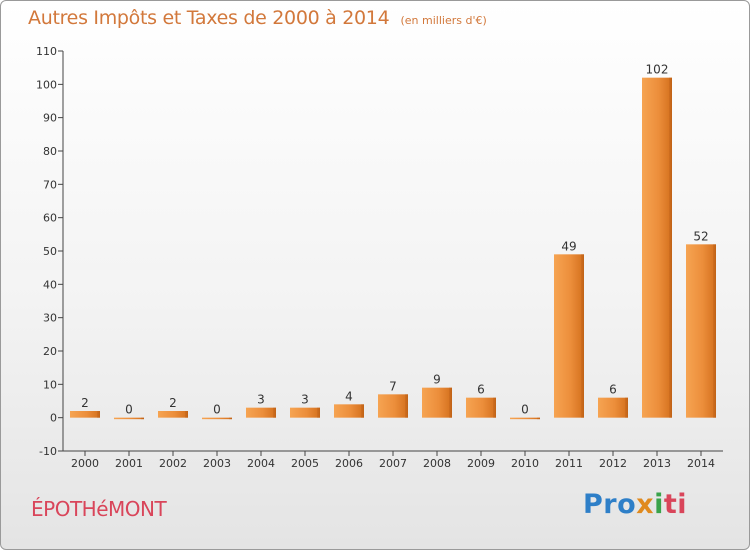 The image size is (750, 550). I want to click on y-tick-label: 70, so click(50, 184).